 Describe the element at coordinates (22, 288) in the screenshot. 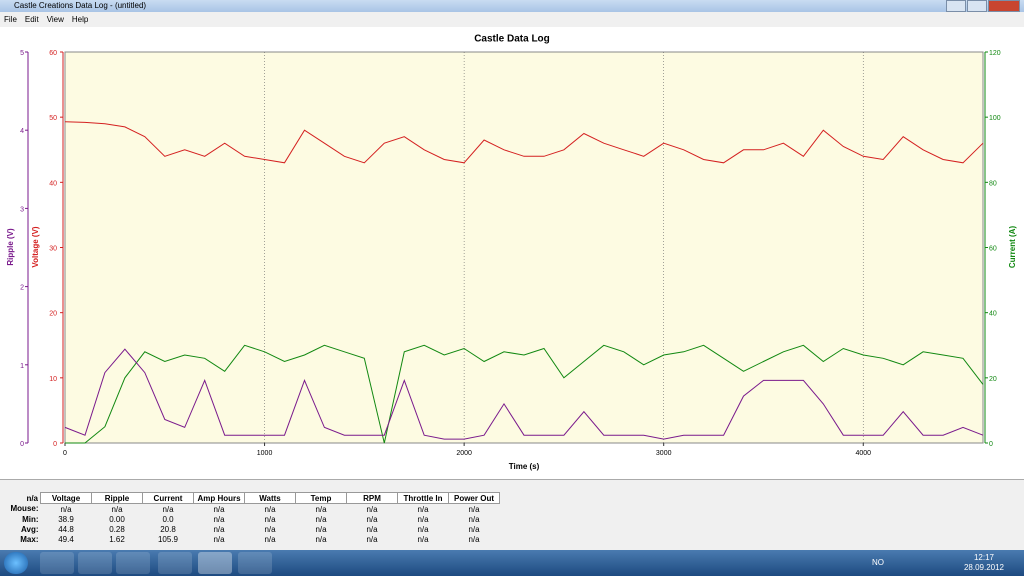

I see `y3-tick-label: 2` at that location.